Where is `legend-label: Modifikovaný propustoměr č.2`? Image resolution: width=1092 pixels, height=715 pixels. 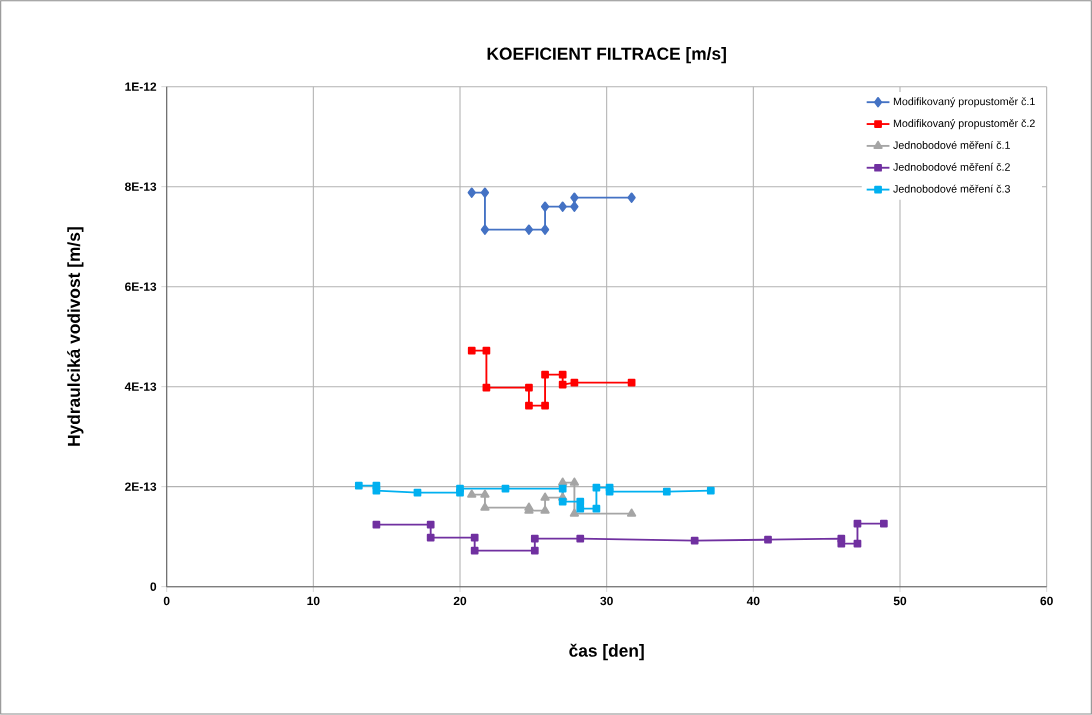
legend-label: Modifikovaný propustoměr č.2 is located at coordinates (964, 124).